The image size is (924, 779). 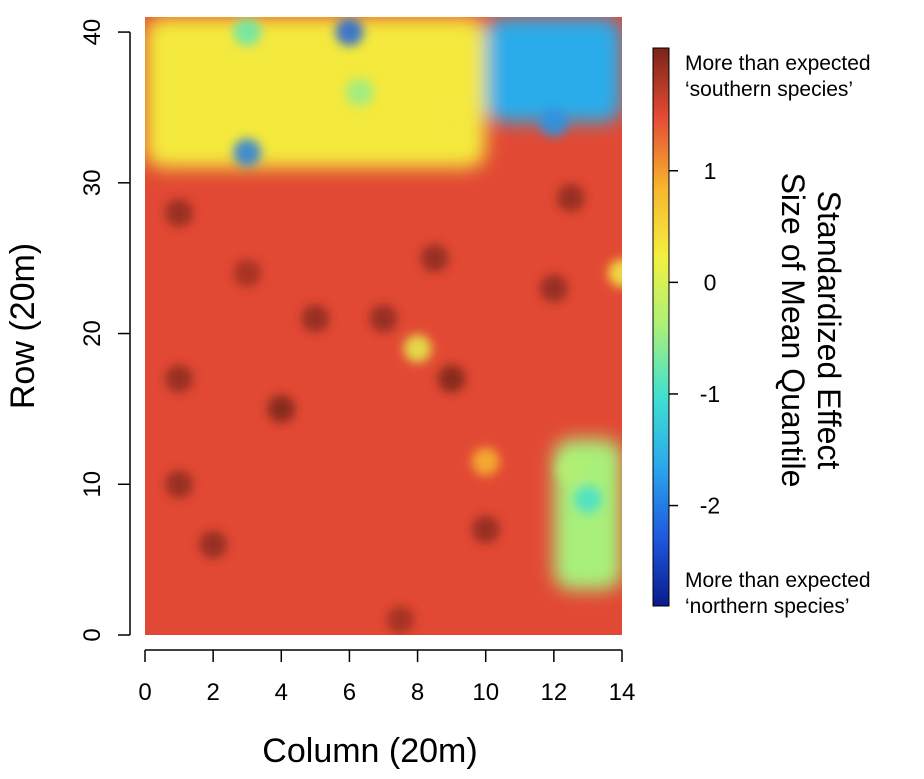 I want to click on y-tick-label: 30, so click(x=92, y=182).